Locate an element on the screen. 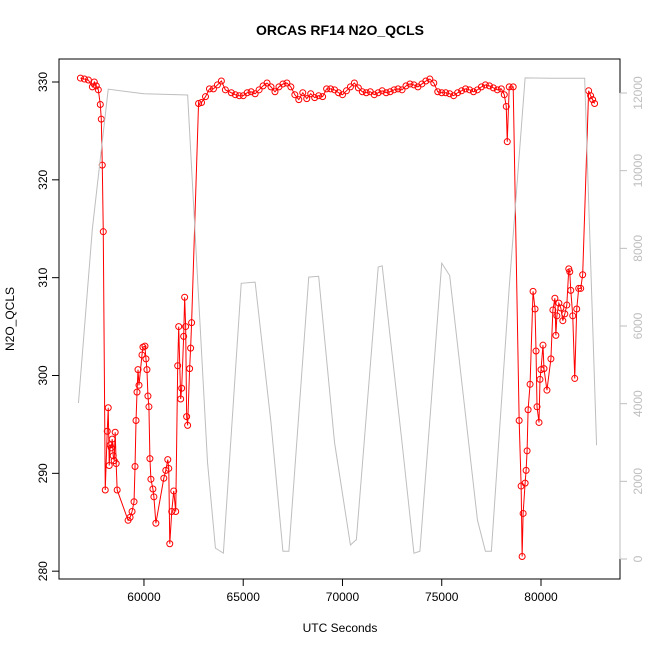 The image size is (650, 655). x-tick-label: 60000 is located at coordinates (144, 597).